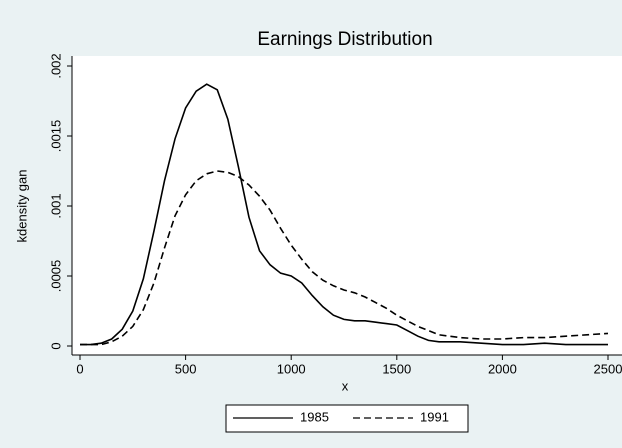  What do you see at coordinates (345, 385) in the screenshot?
I see `x-axis-label: x` at bounding box center [345, 385].